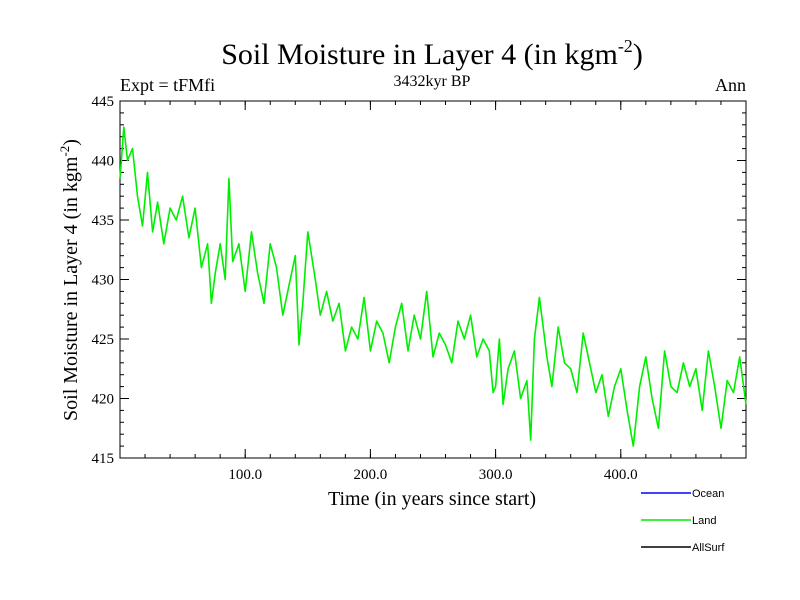  Describe the element at coordinates (103, 459) in the screenshot. I see `y-tick-label: 415` at that location.